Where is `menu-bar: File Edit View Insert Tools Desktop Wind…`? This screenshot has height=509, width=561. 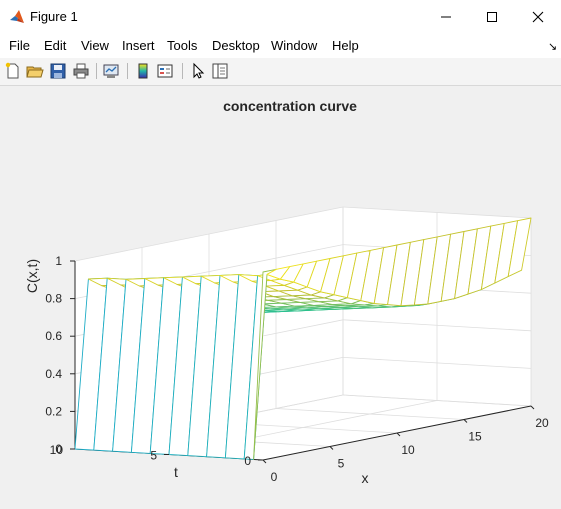 menu-bar: File Edit View Insert Tools Desktop Wind… is located at coordinates (280, 46).